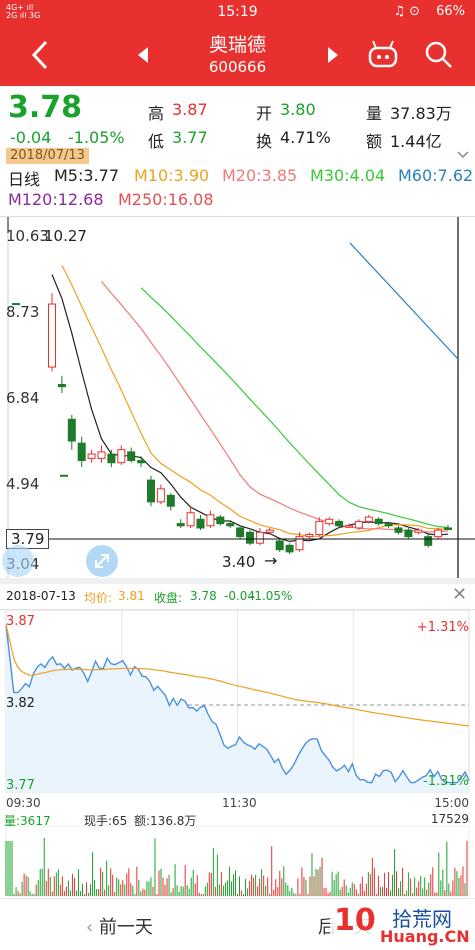 Image resolution: width=475 pixels, height=950 pixels. Describe the element at coordinates (237, 675) in the screenshot. I see `intra-avg-line` at that location.